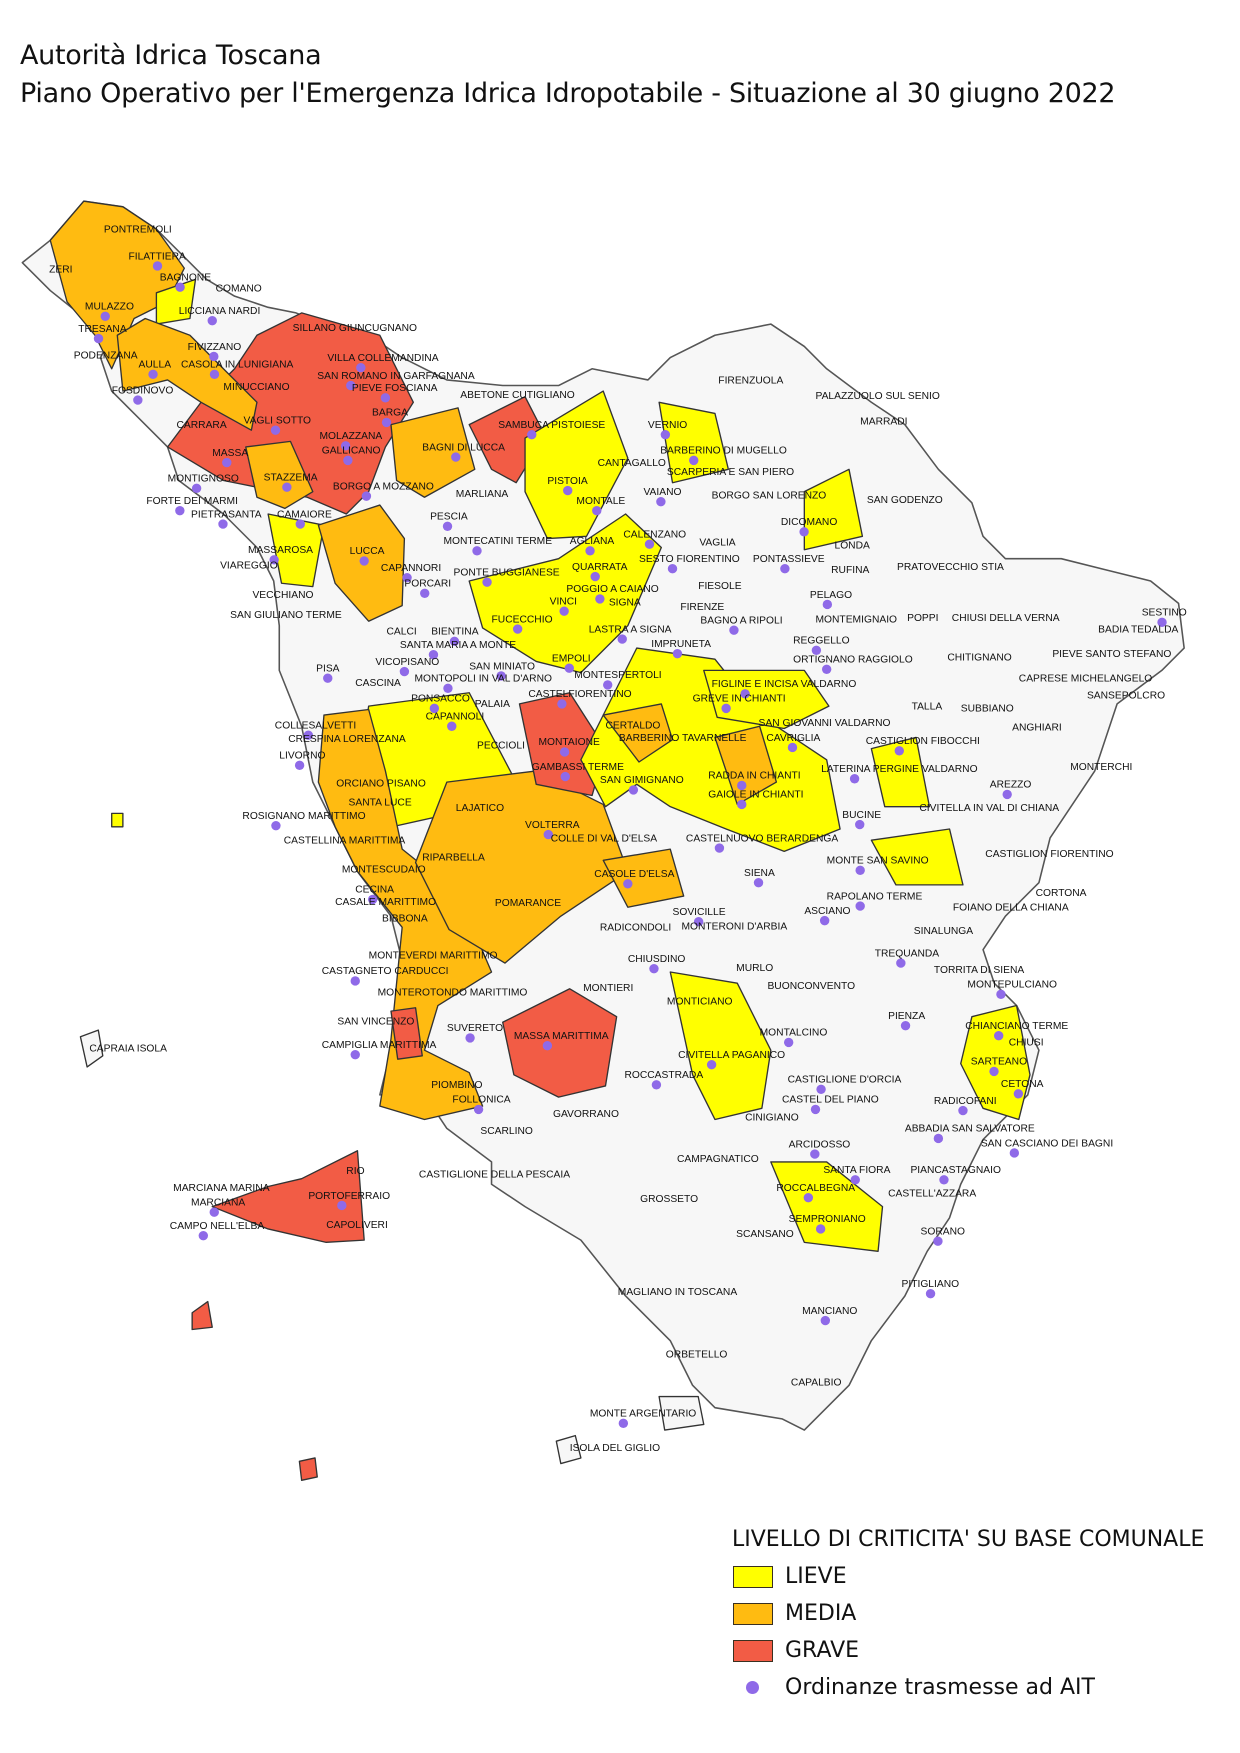  Describe the element at coordinates (153, 374) in the screenshot. I see `ordinanza-dot-aulla` at that location.